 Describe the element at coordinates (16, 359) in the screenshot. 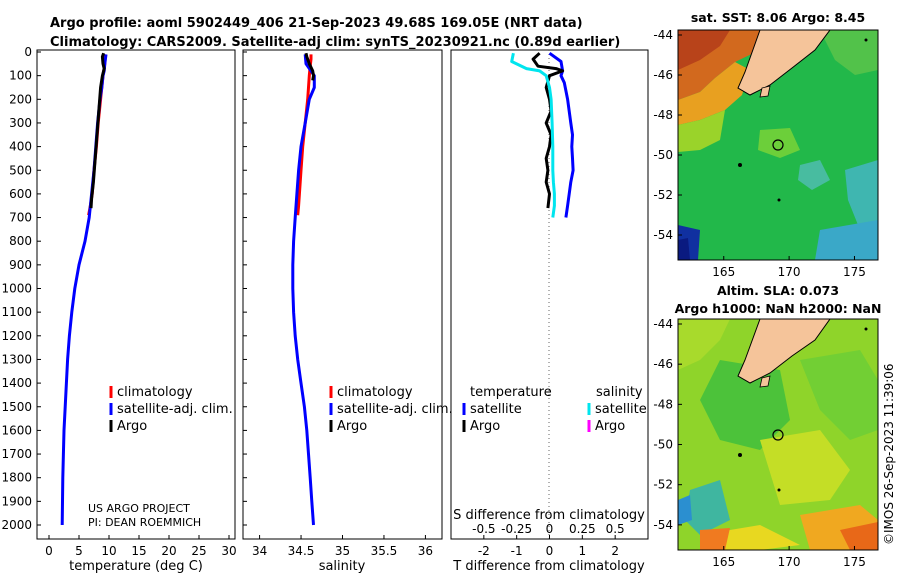

I see `depth-tick-label: 1300` at that location.